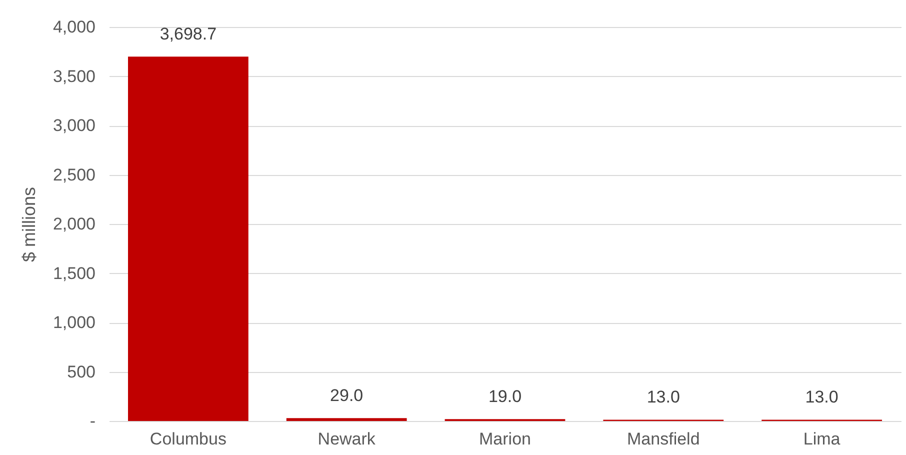 This screenshot has height=455, width=906. What do you see at coordinates (74, 76) in the screenshot?
I see `y-tick-label: 3,500` at bounding box center [74, 76].